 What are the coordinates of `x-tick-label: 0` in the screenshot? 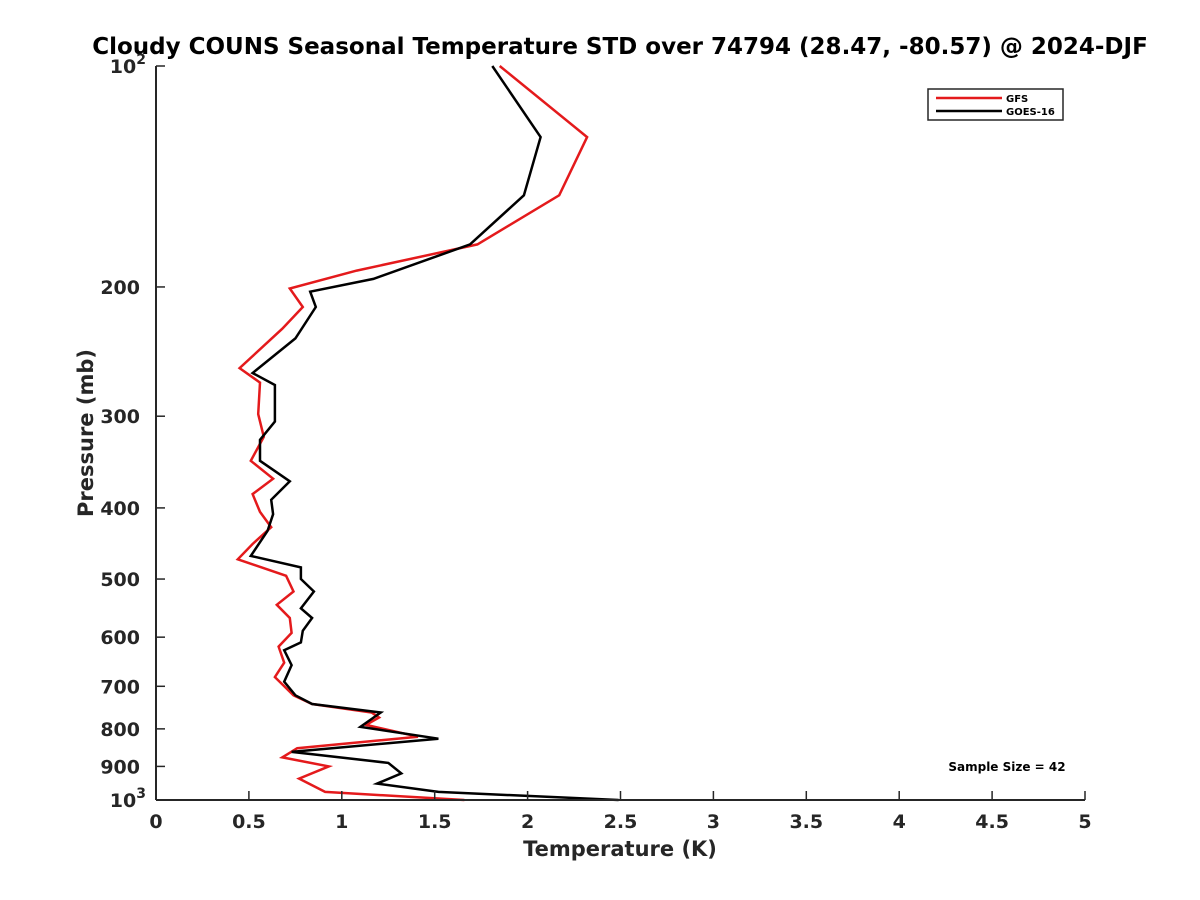 It's located at (155, 822).